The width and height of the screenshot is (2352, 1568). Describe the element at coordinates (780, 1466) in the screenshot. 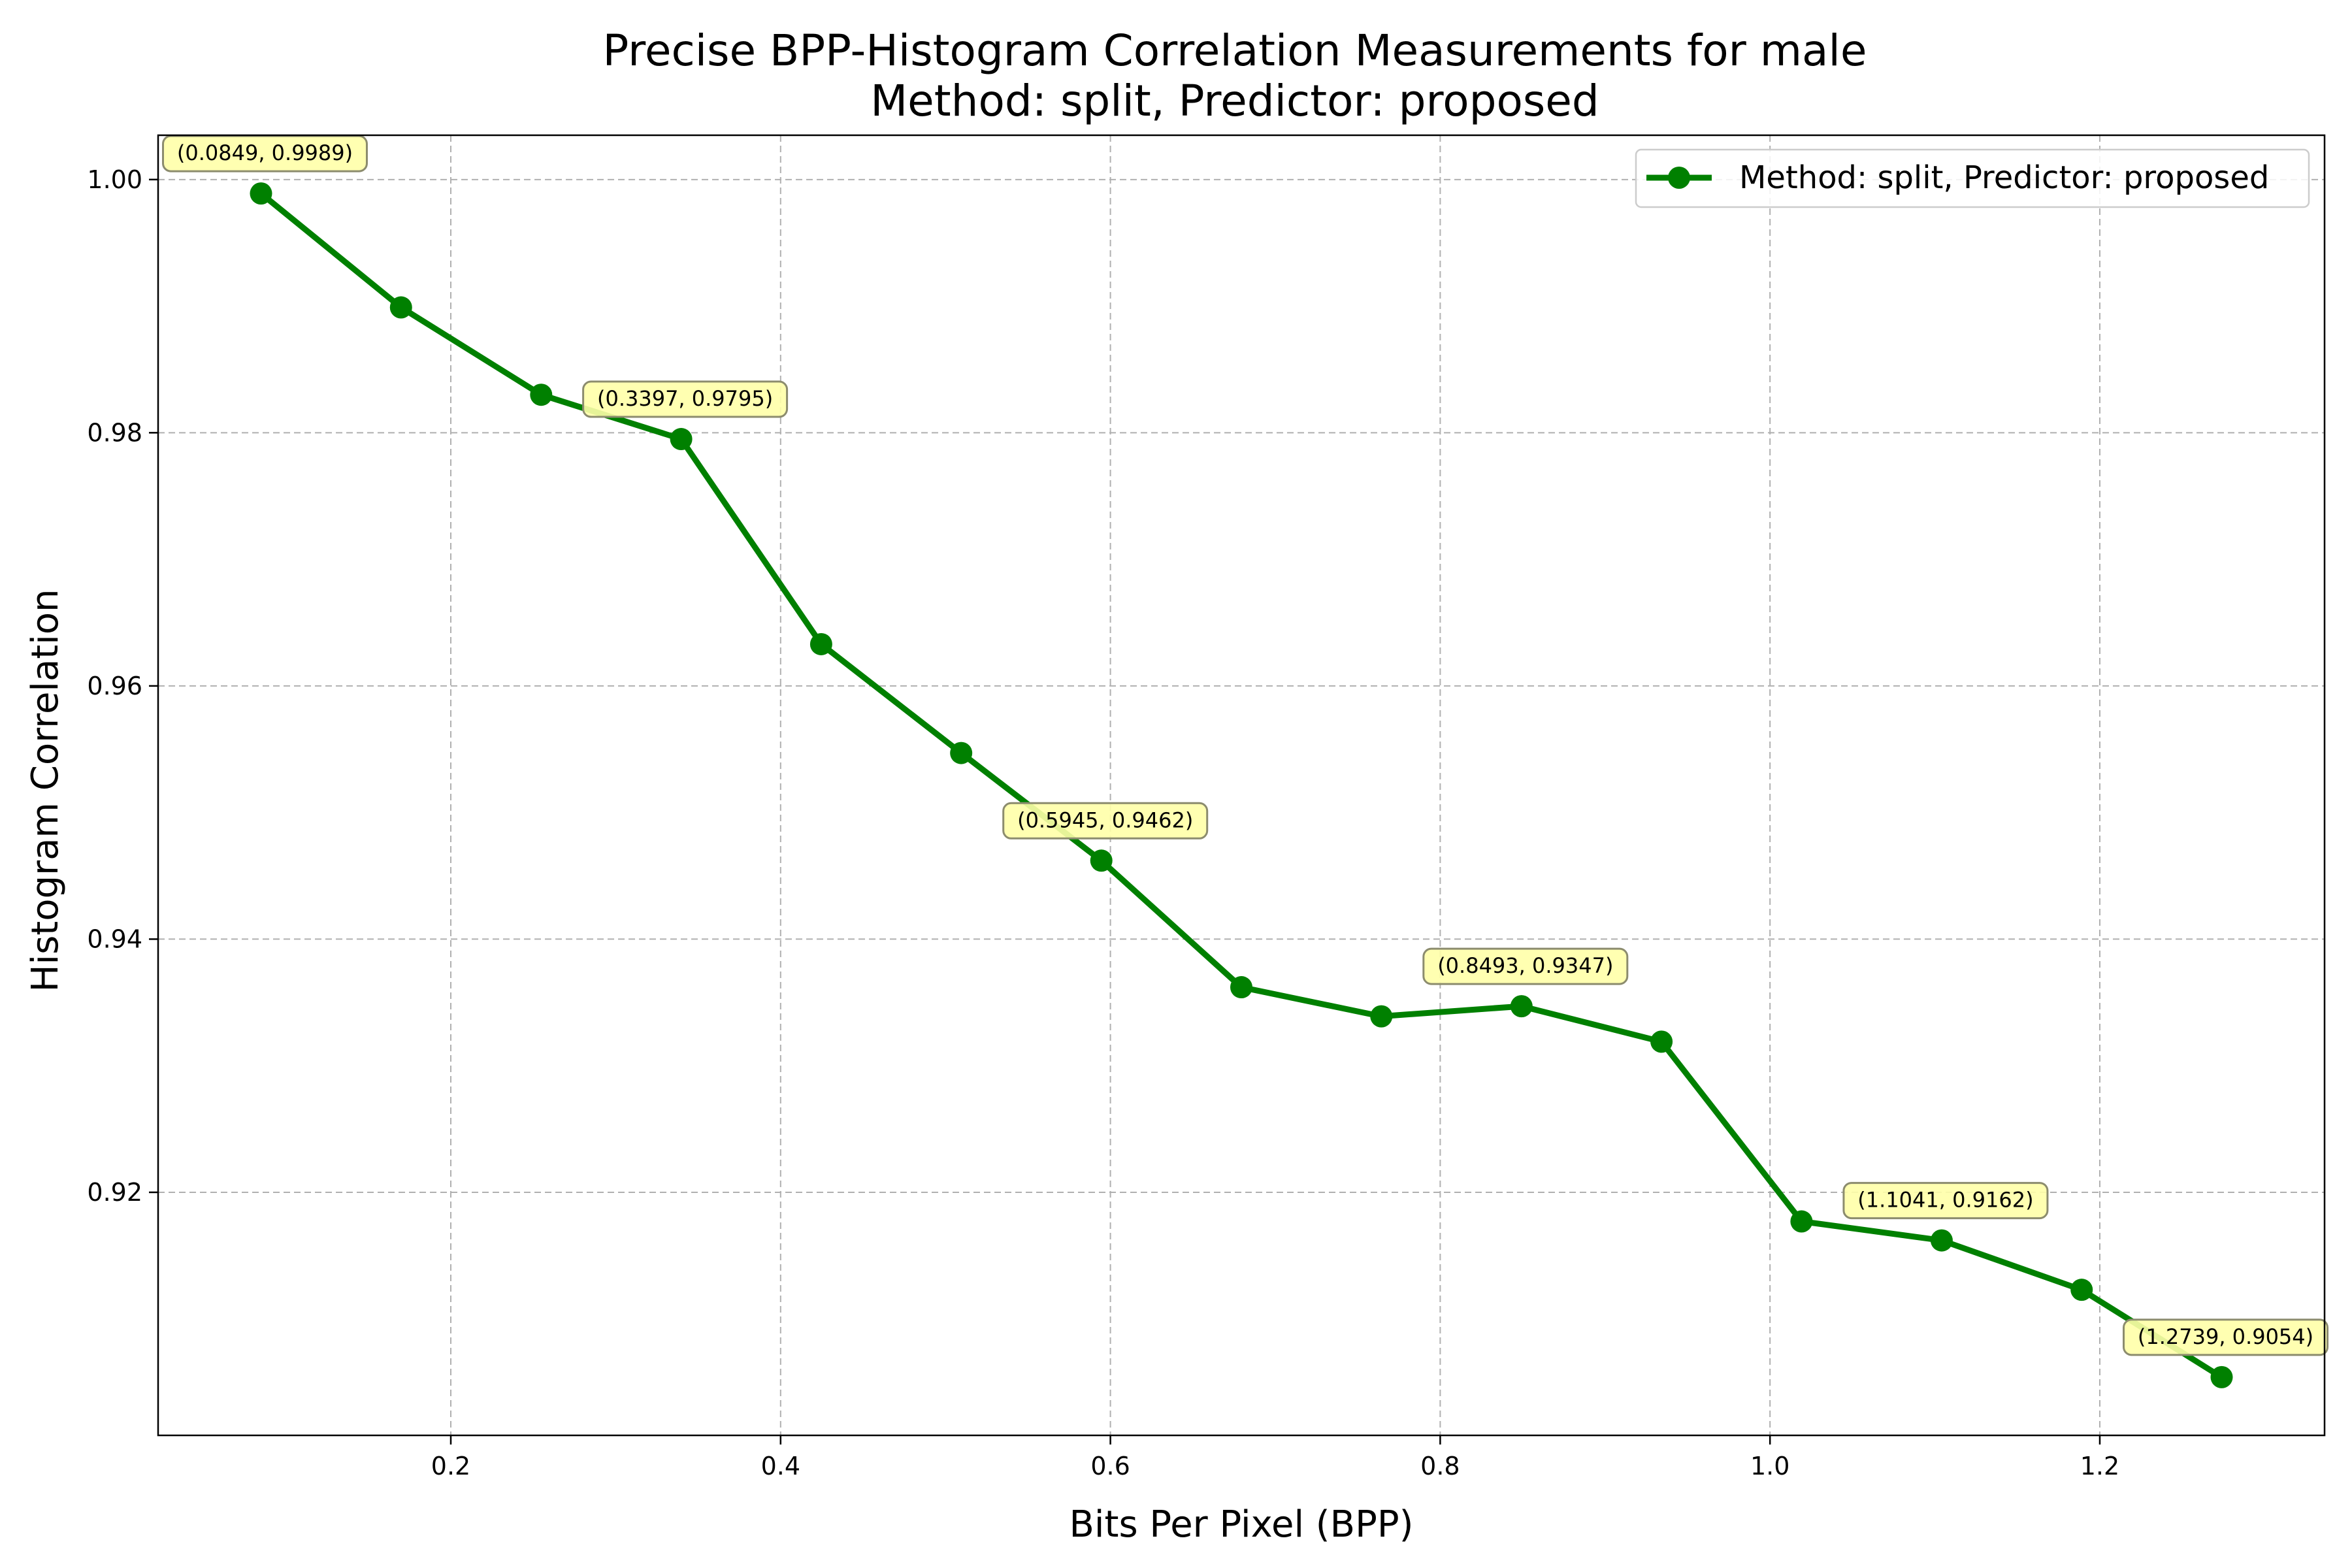

I see `x-tick-label: 0.4` at that location.